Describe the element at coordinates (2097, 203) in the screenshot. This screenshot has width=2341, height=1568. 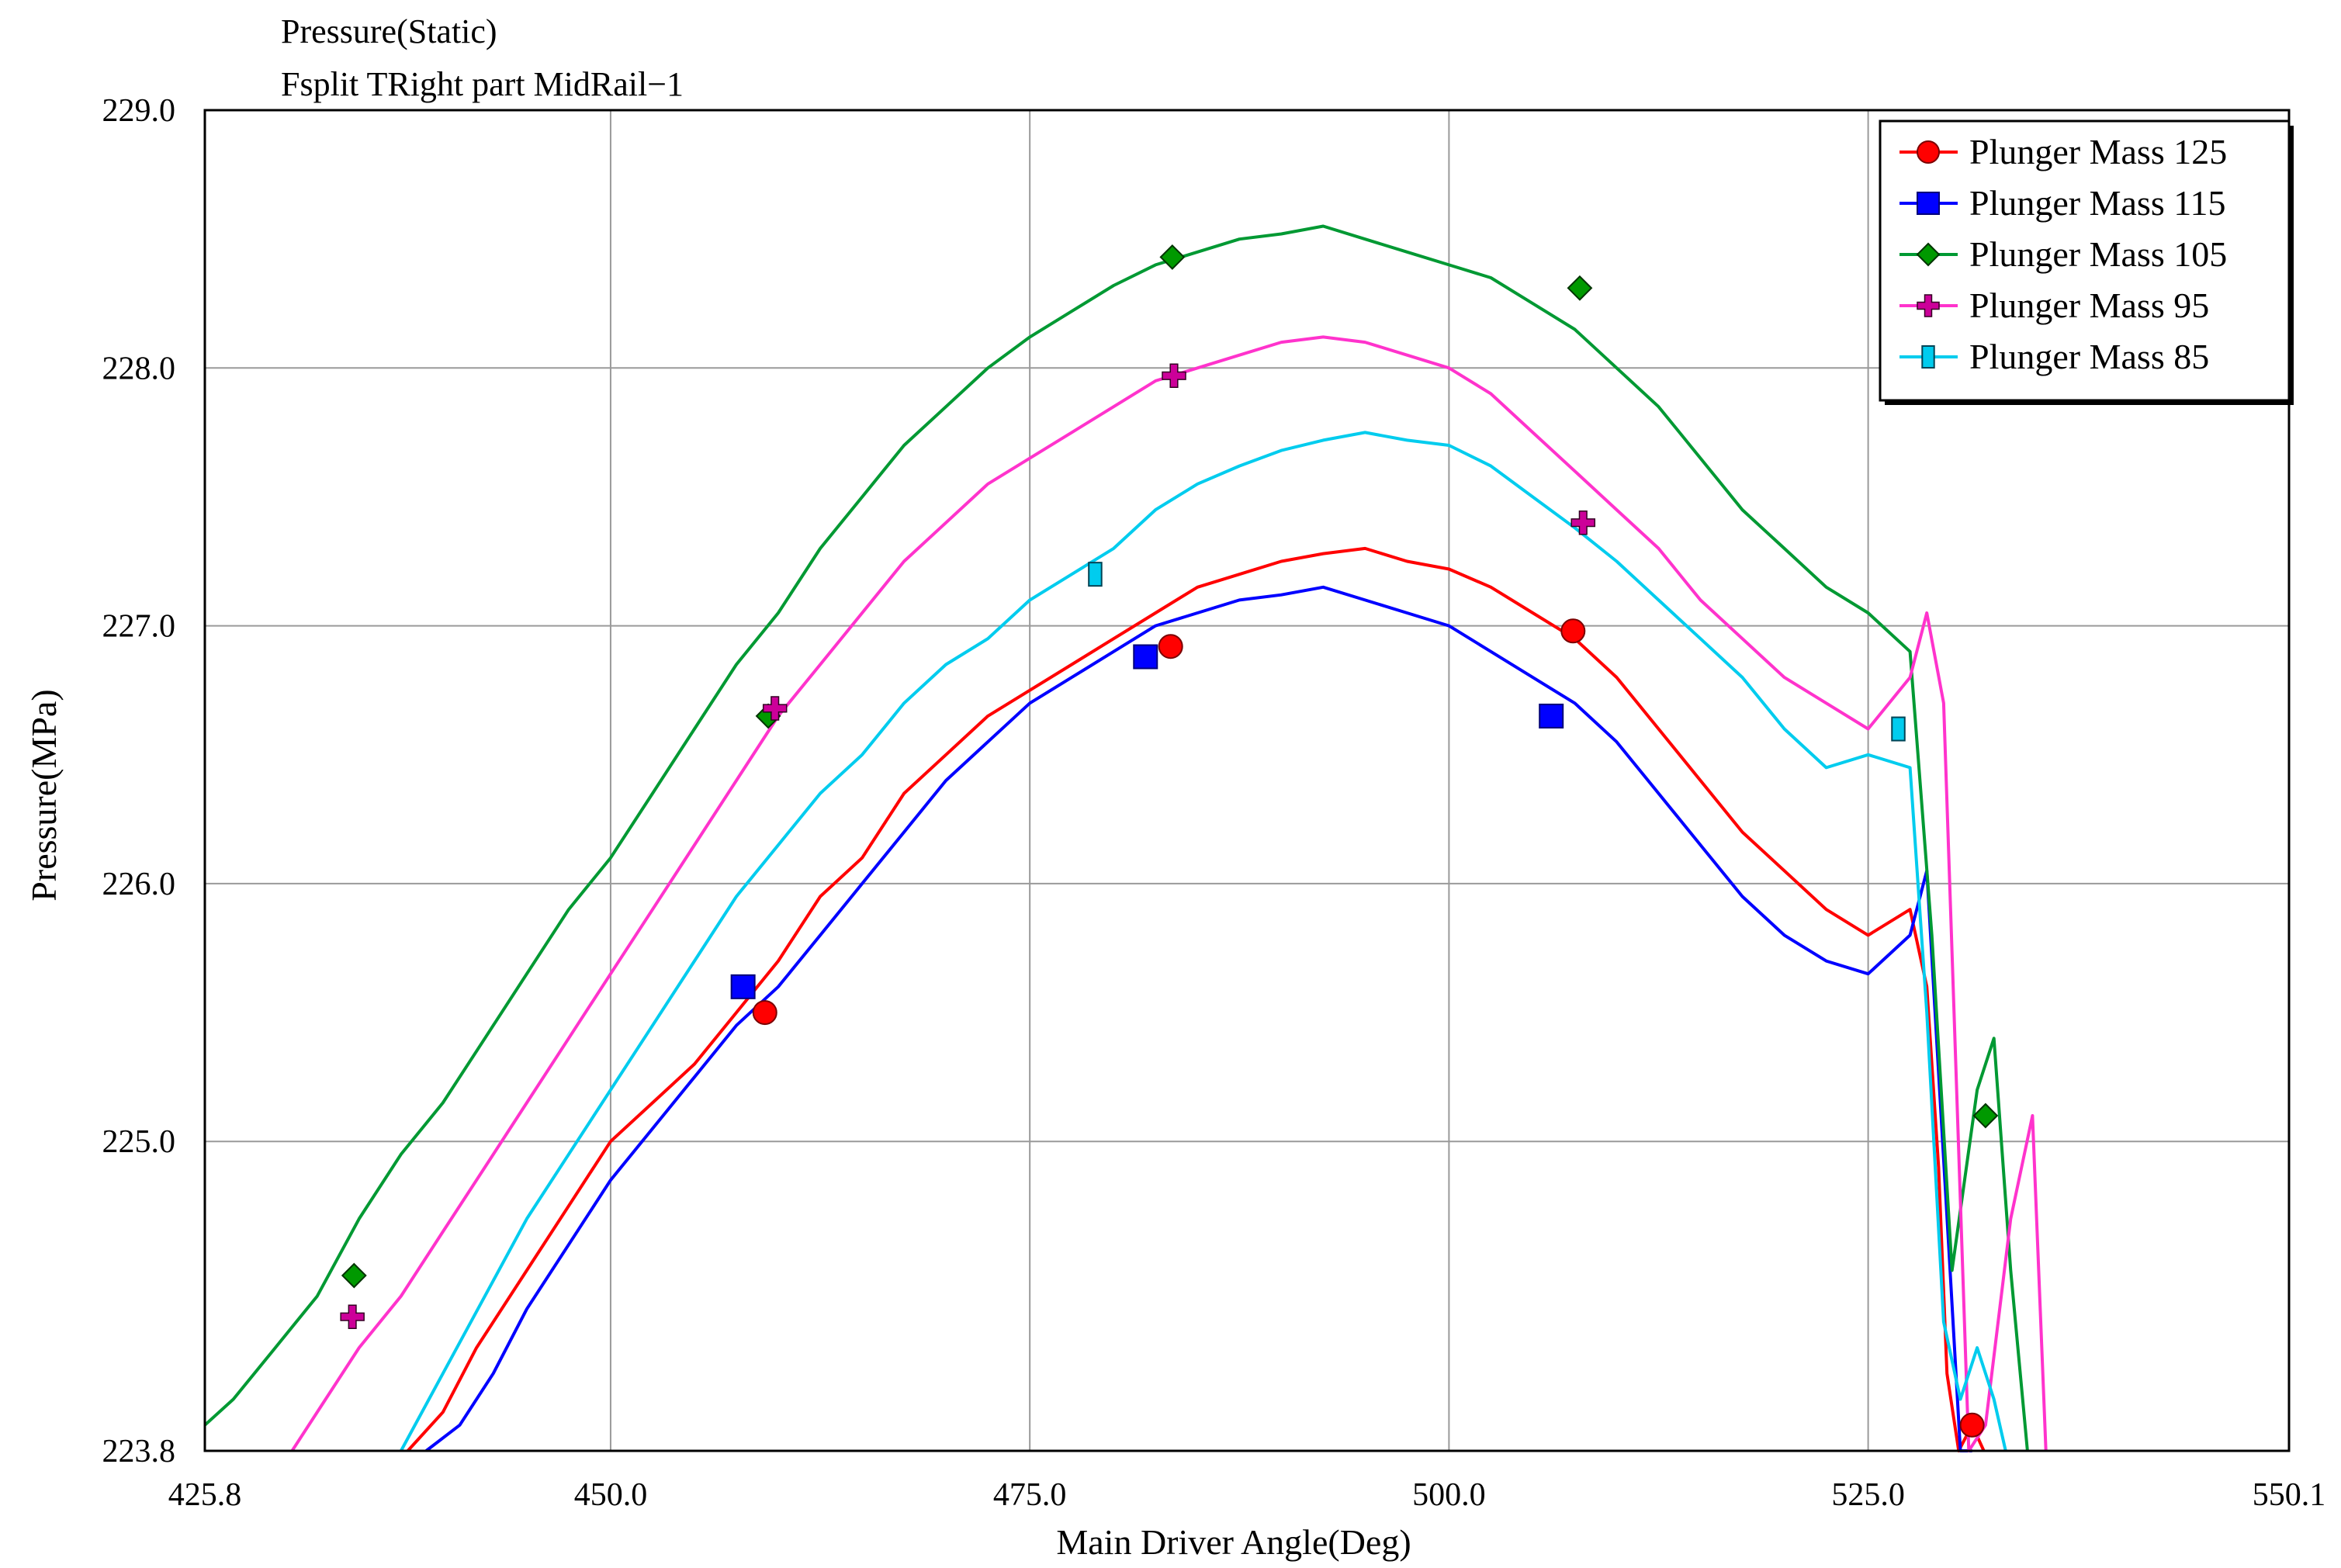
I see `legend-label-1: Plunger Mass 115` at that location.